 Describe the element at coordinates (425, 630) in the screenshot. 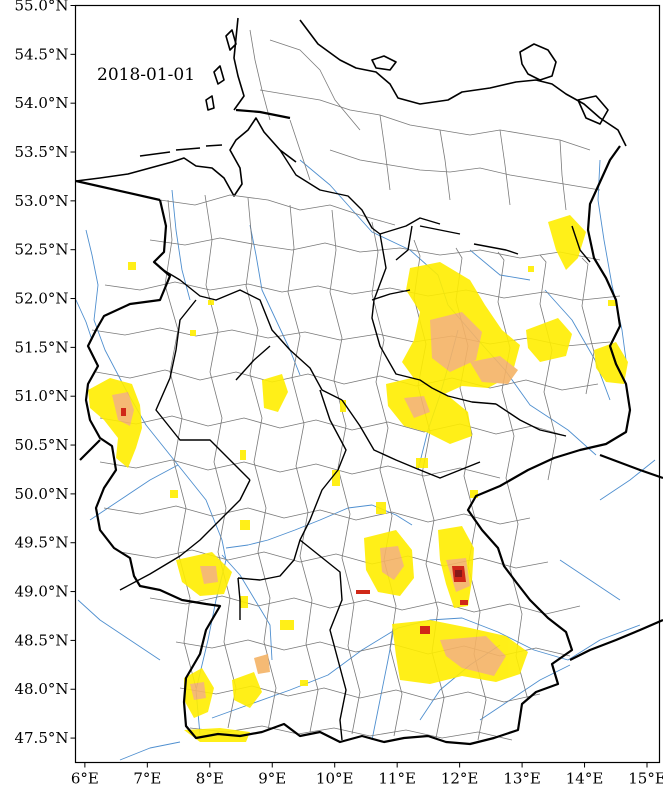

I see `hotspot-landshut-high` at that location.